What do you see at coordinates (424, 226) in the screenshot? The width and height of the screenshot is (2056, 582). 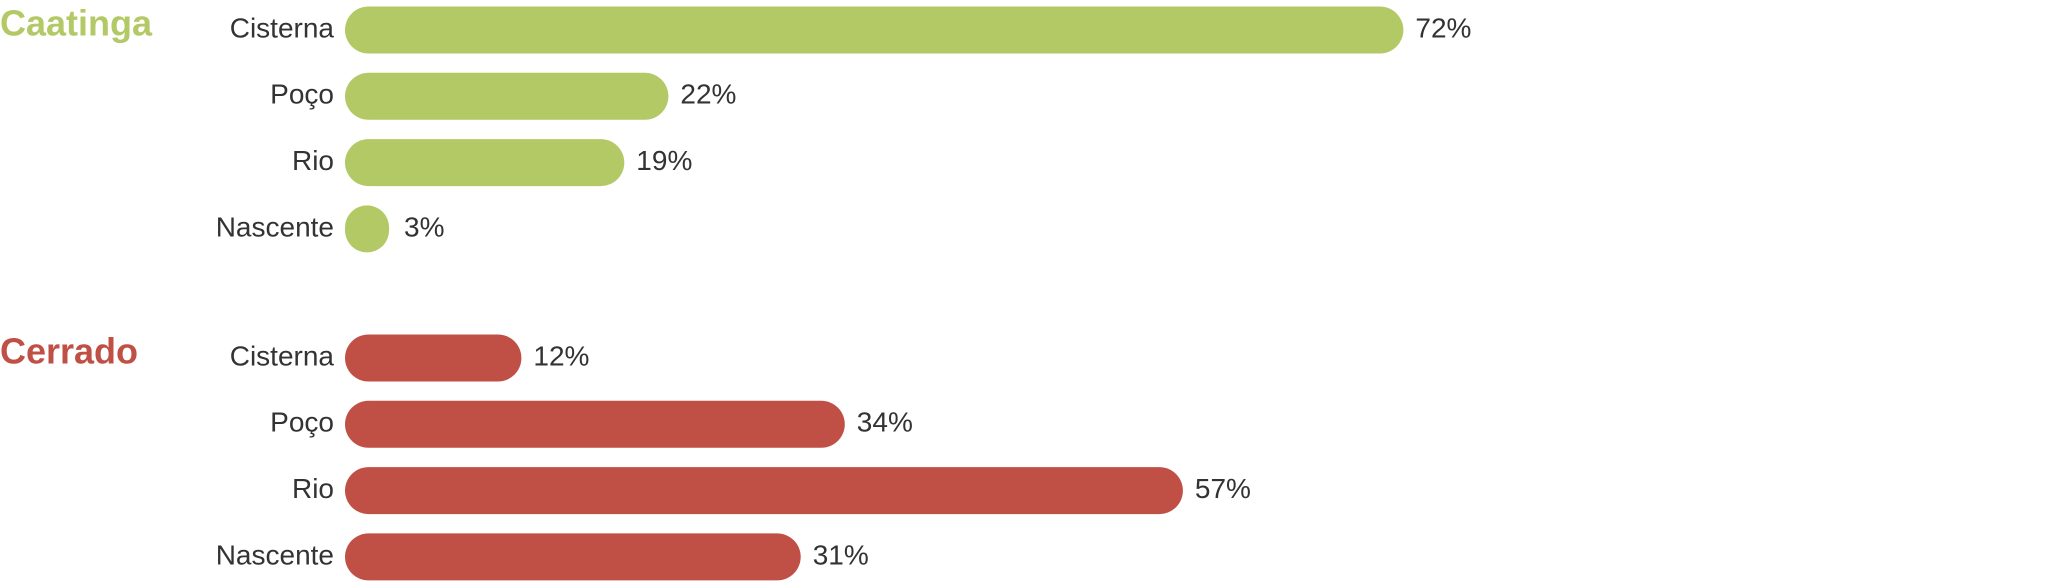 I see `value-label: 3%` at bounding box center [424, 226].